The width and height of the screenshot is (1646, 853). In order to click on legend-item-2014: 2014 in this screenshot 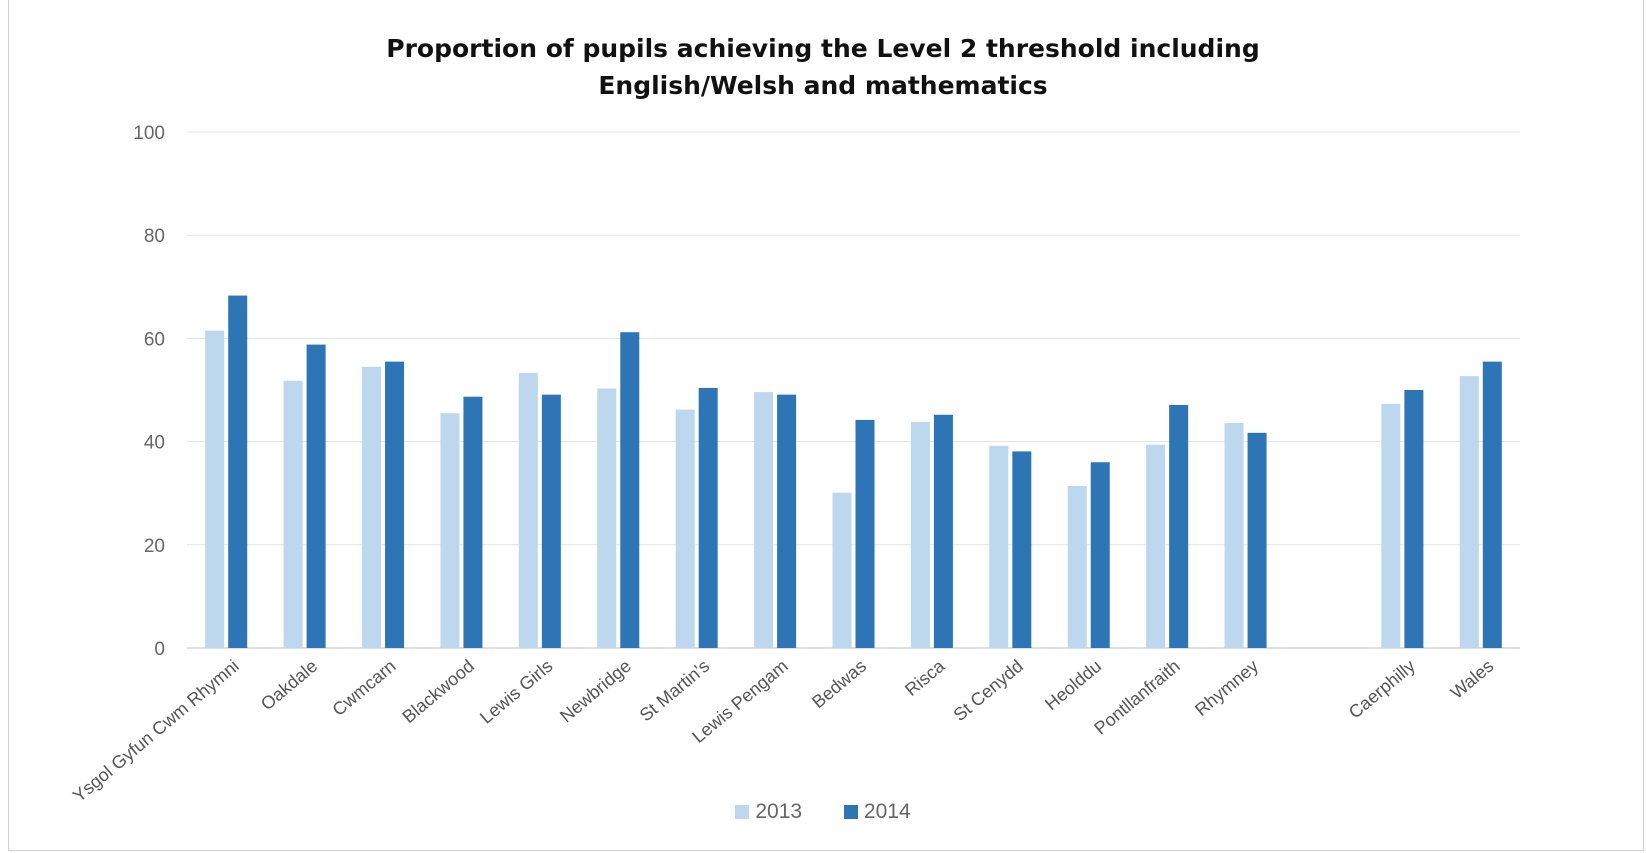, I will do `click(877, 812)`.